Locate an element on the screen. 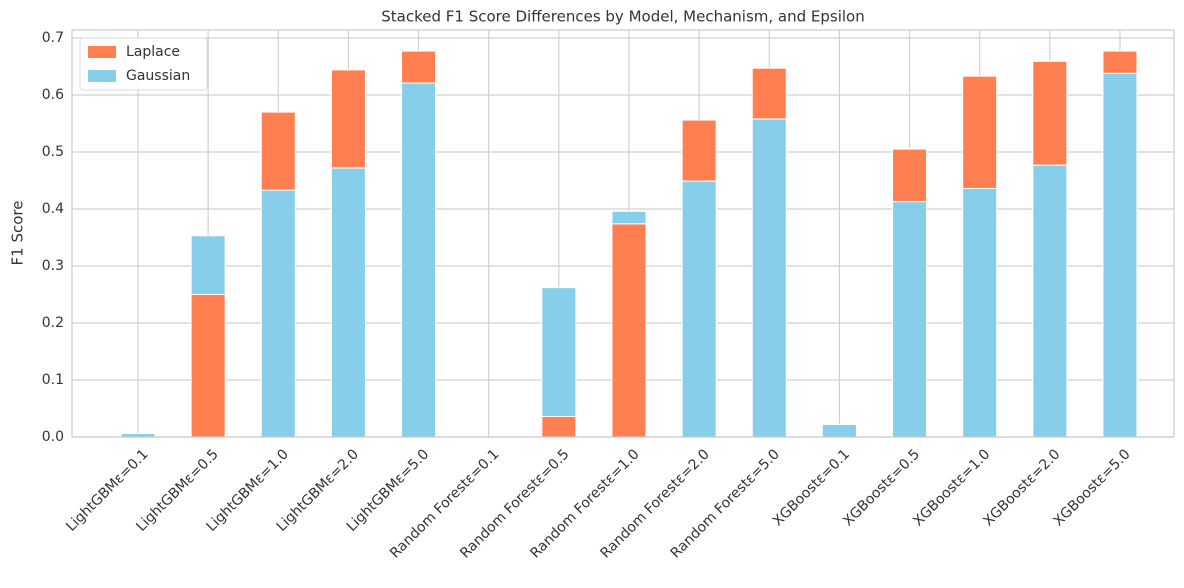 The height and width of the screenshot is (588, 1184). y-tick-label: 0.5 is located at coordinates (53, 152).